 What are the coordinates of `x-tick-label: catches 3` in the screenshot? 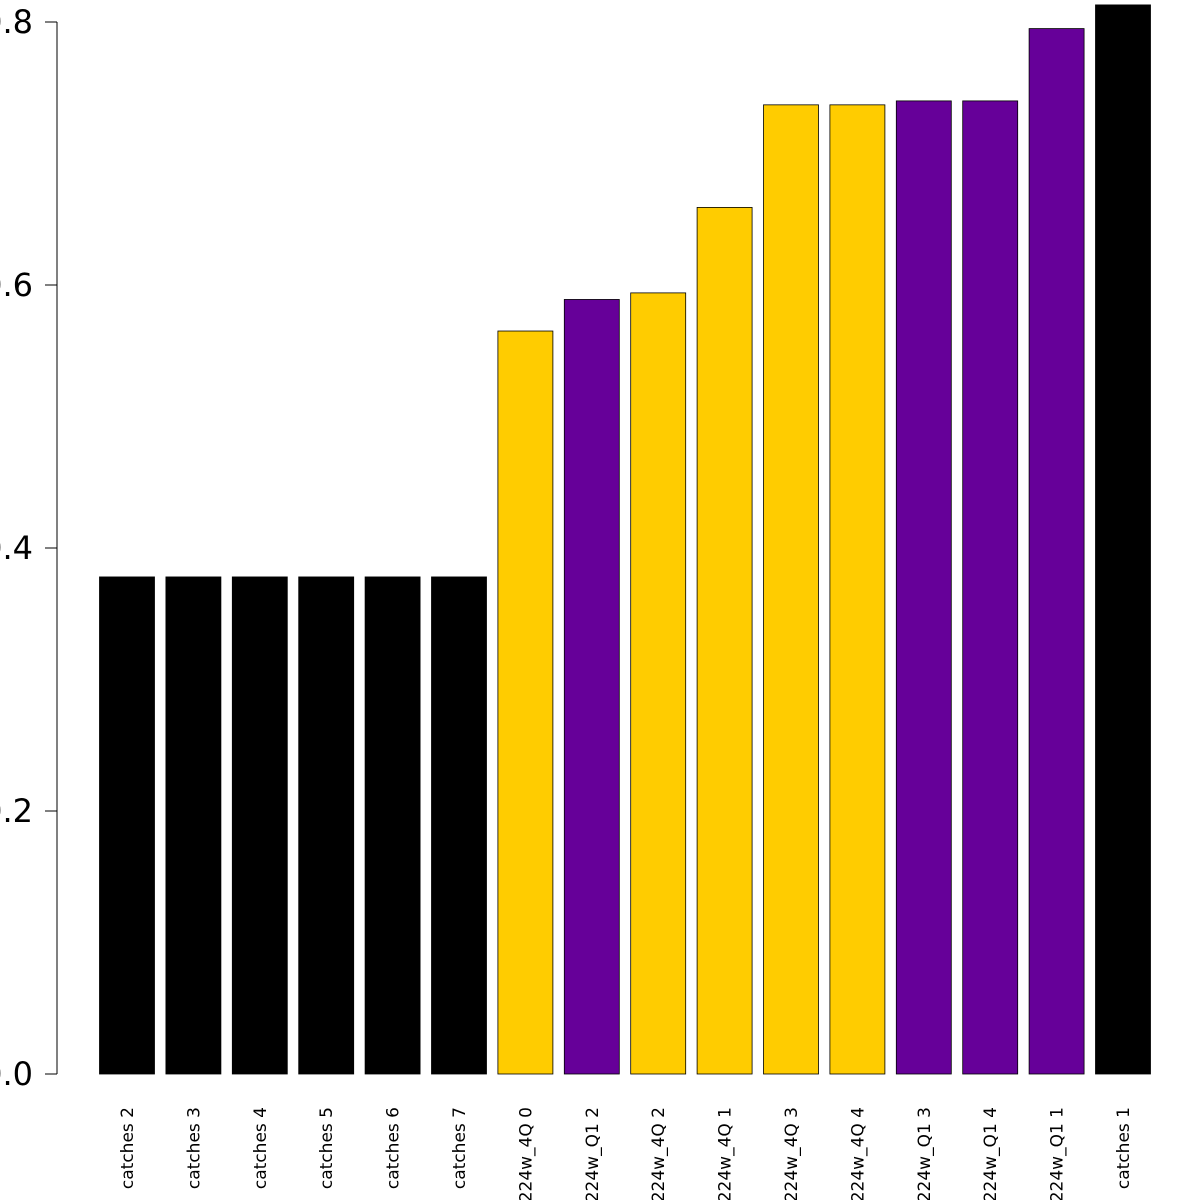 It's located at (194, 1148).